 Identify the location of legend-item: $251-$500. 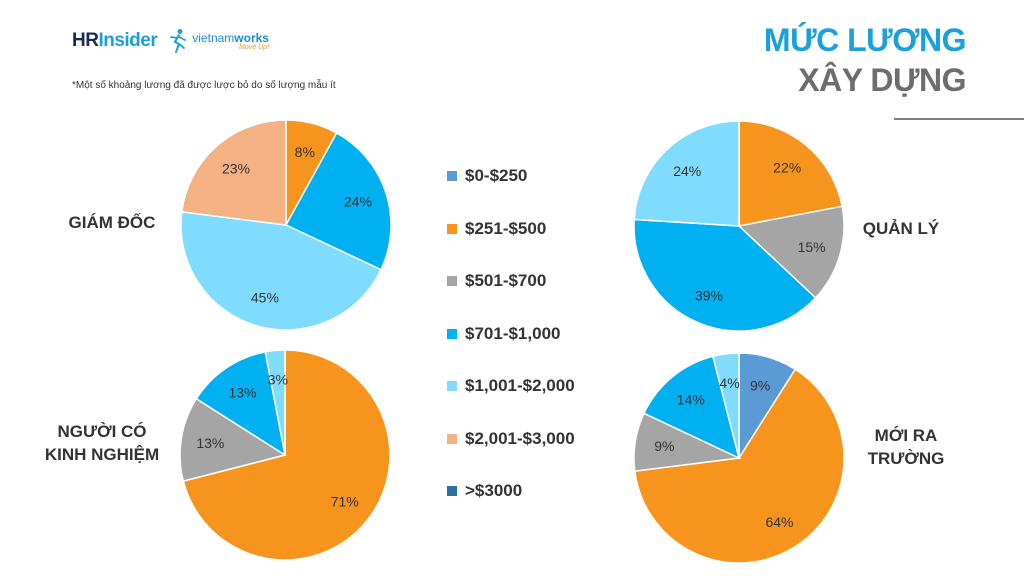
(511, 229).